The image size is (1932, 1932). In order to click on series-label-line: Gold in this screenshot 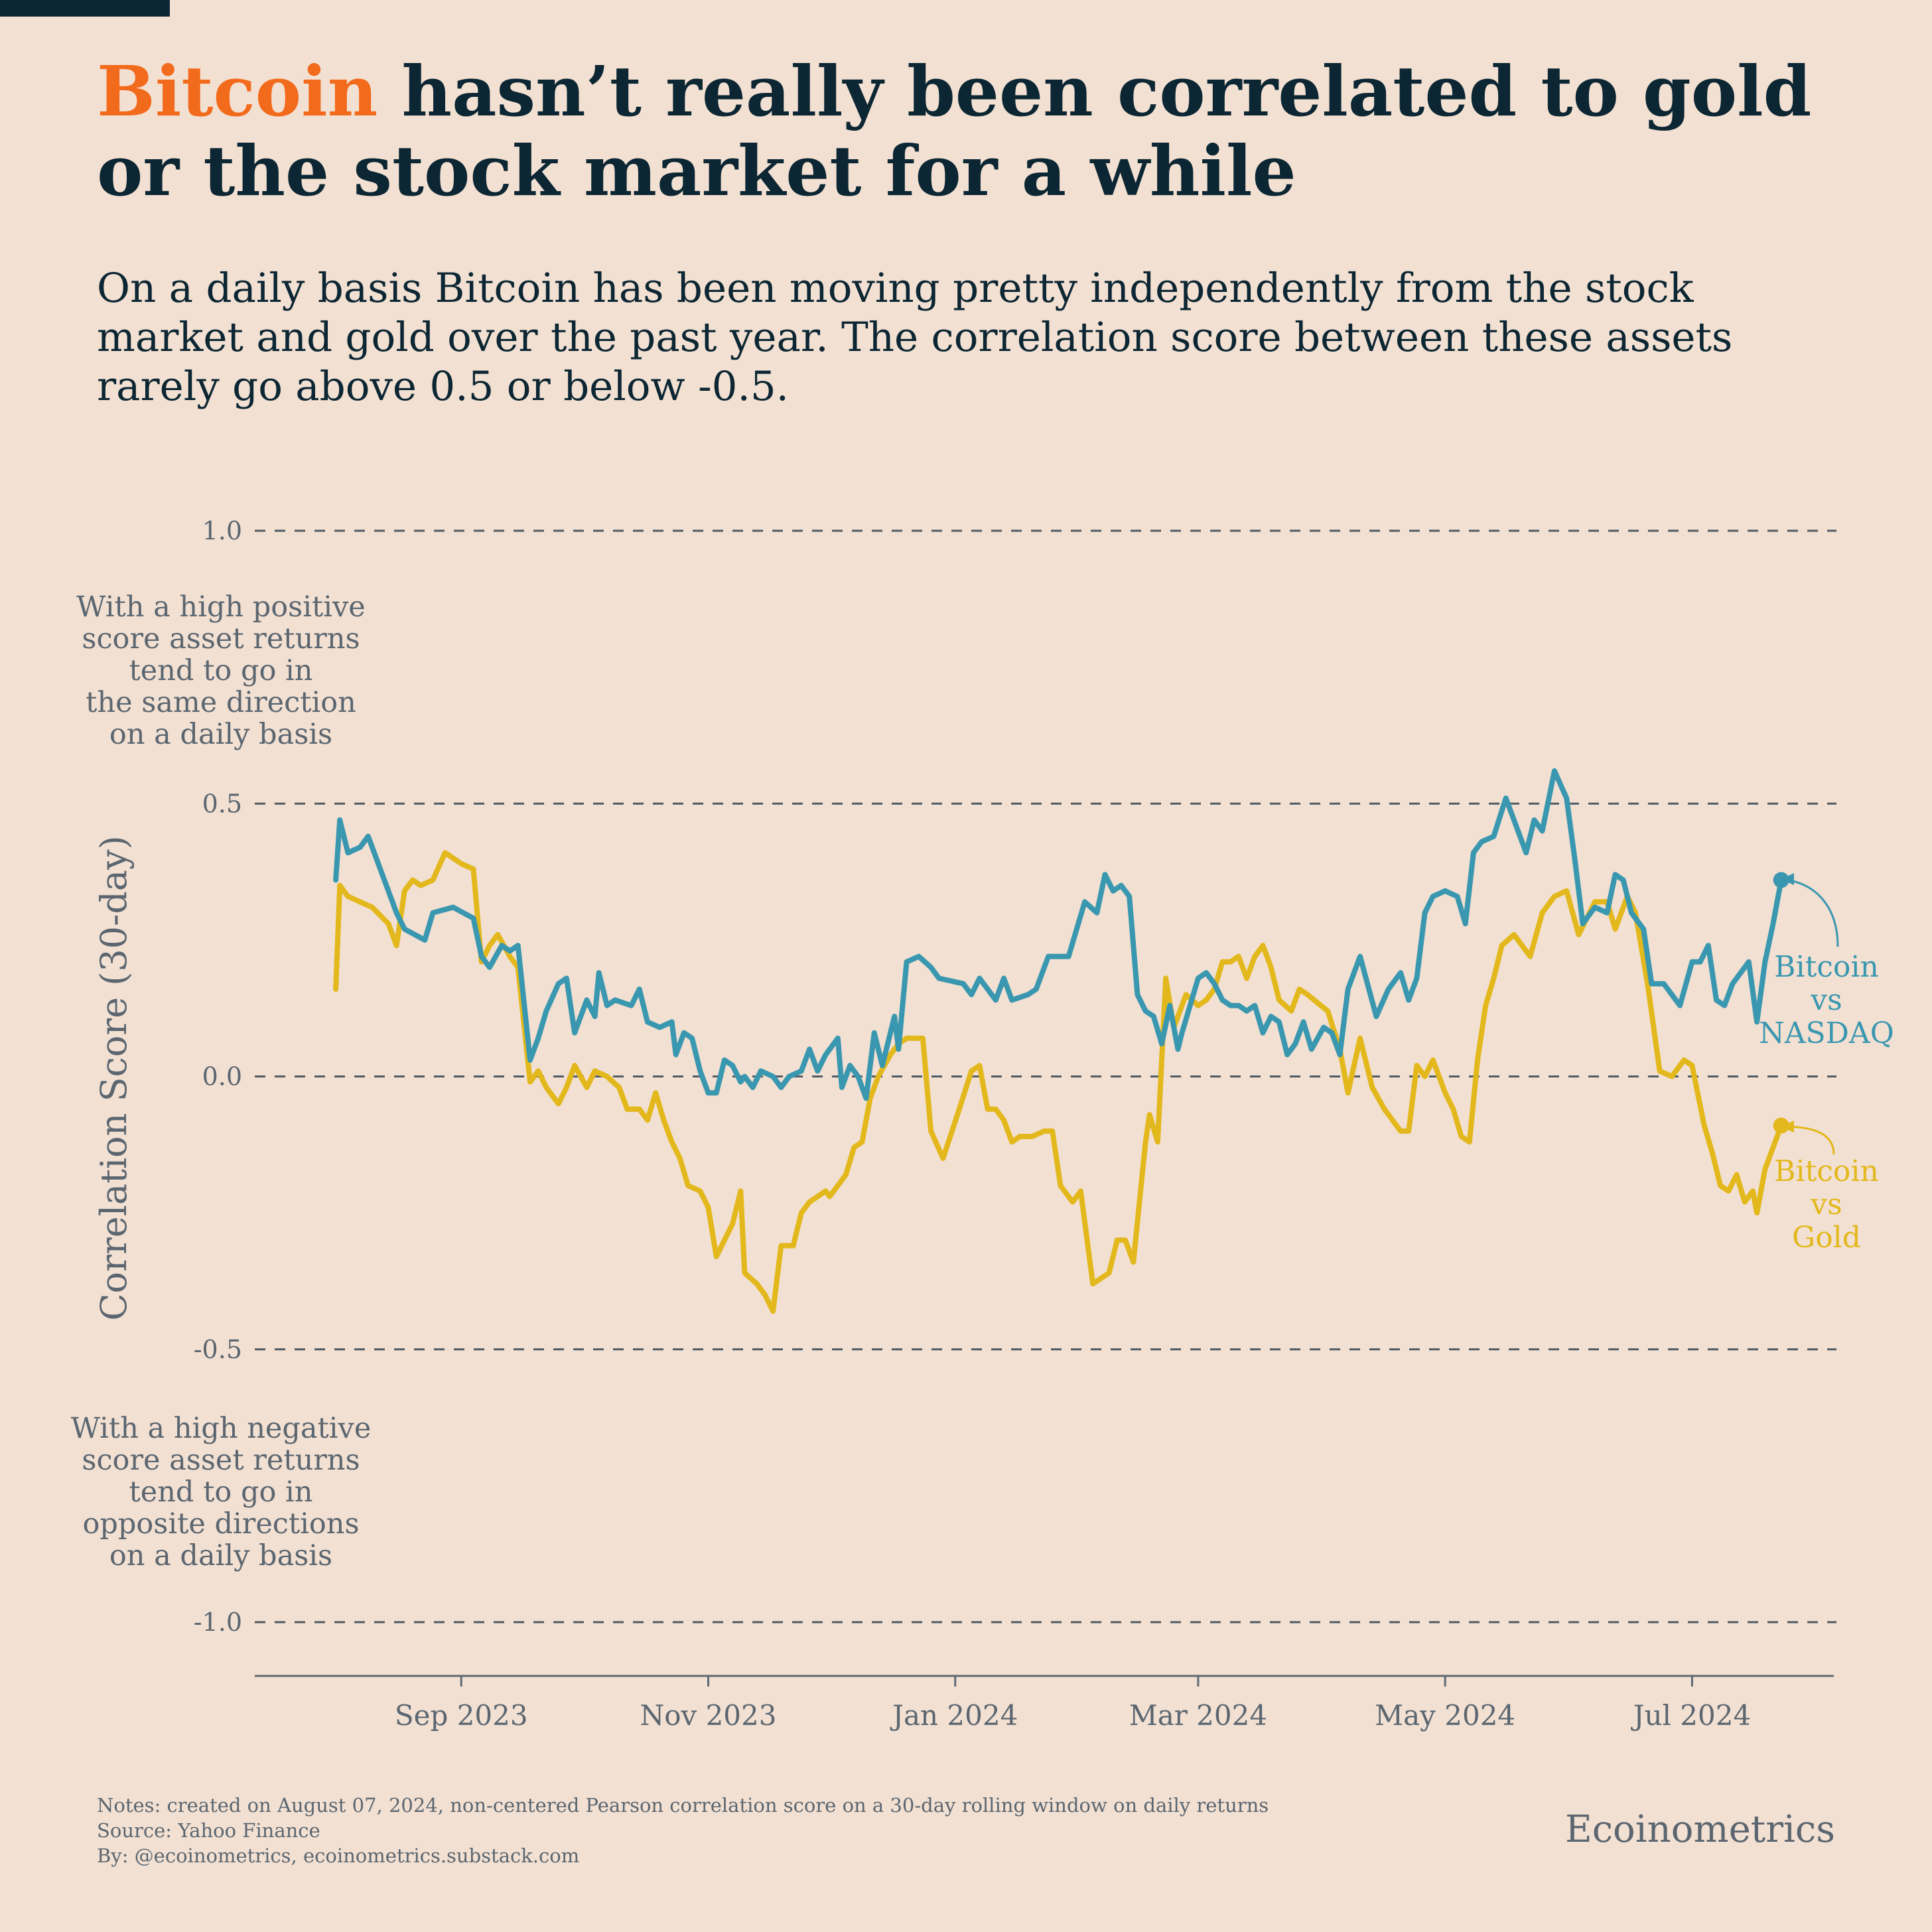, I will do `click(1826, 1238)`.